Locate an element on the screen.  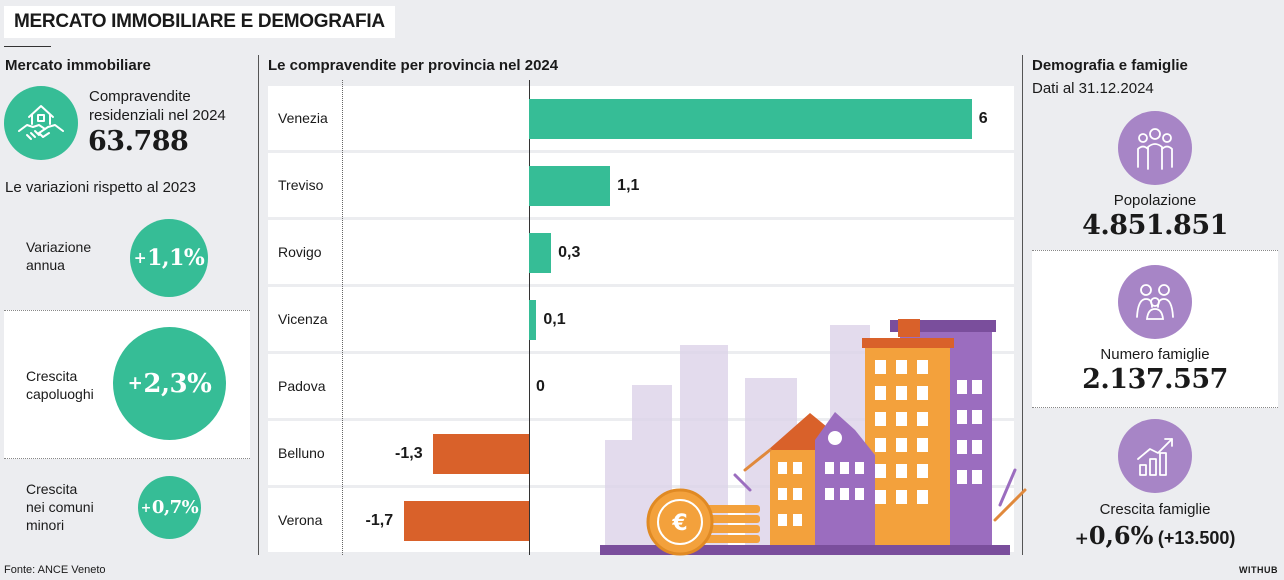
province-label: Venezia is located at coordinates (303, 118).